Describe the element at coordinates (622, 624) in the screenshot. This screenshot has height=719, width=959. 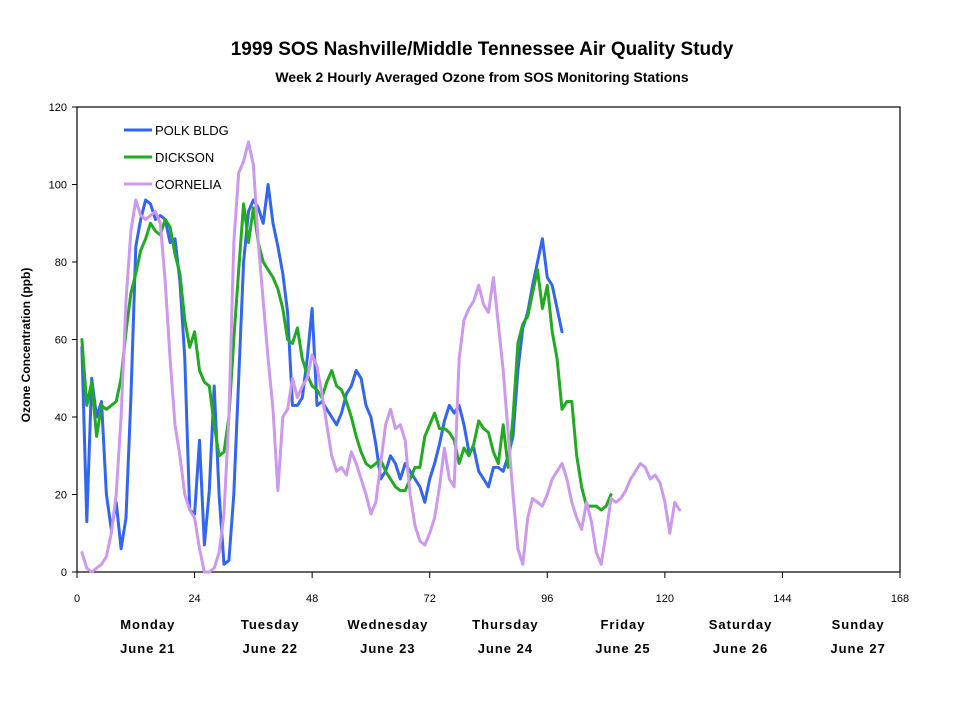
I see `day-name-label: Friday` at that location.